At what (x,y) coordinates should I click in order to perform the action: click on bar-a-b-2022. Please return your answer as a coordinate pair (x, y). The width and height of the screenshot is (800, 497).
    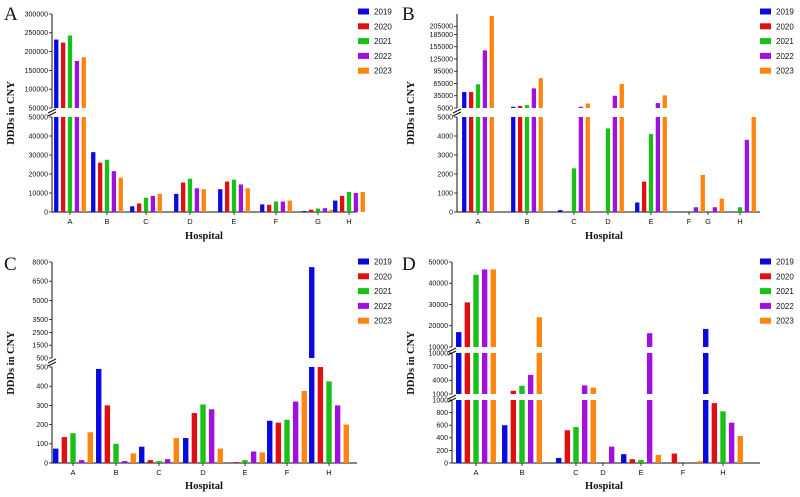
    Looking at the image, I should click on (114, 191).